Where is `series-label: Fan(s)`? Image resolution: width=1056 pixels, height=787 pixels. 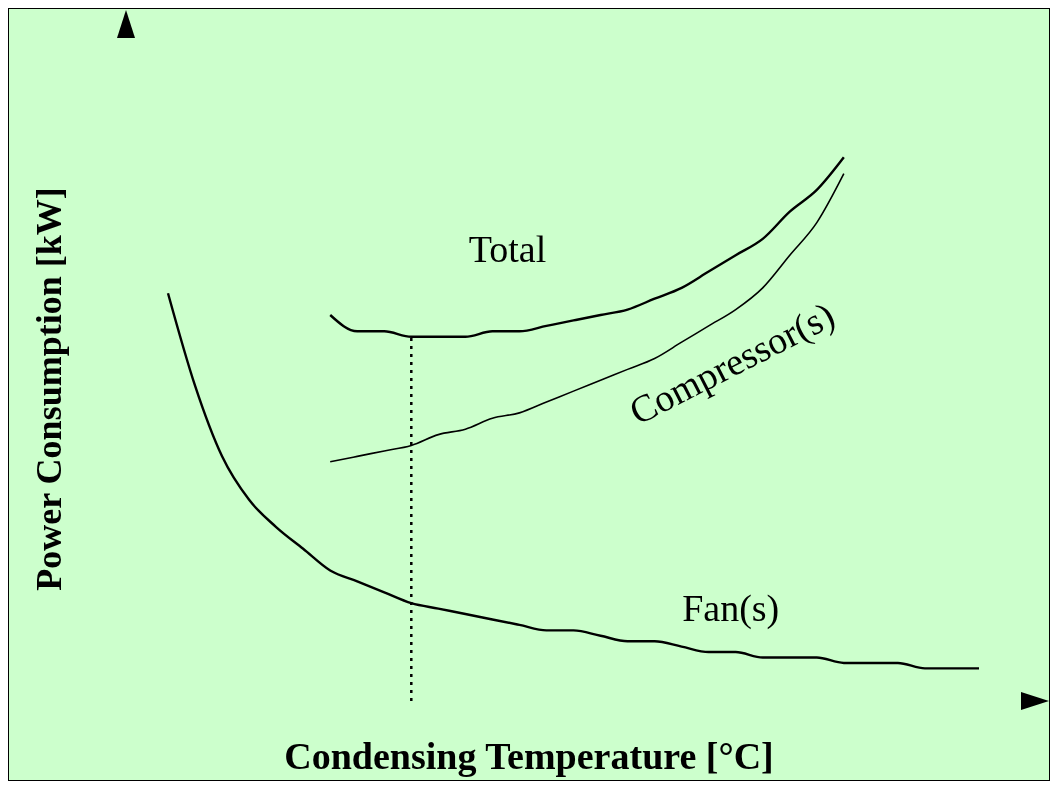
series-label: Fan(s) is located at coordinates (731, 608).